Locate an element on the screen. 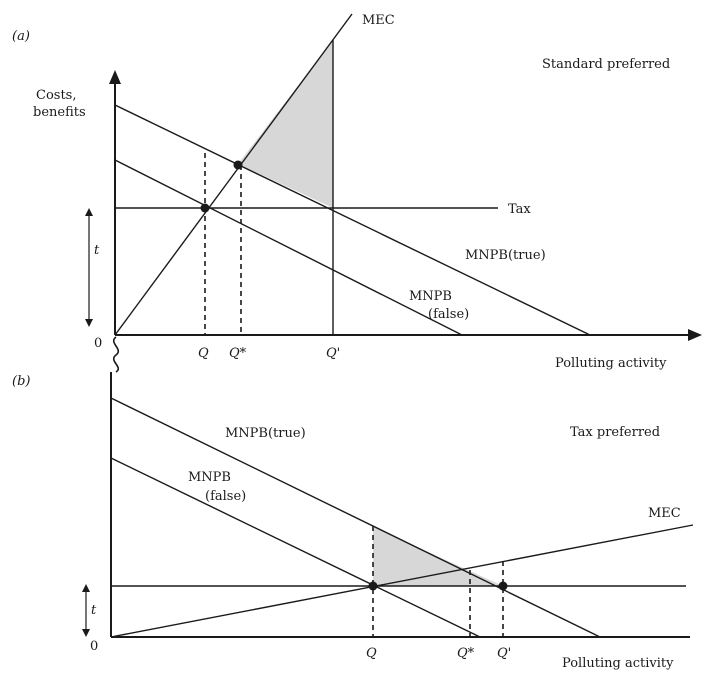 Image resolution: width=708 pixels, height=673 pixels. panel-a-q-star-label: Q* is located at coordinates (238, 353).